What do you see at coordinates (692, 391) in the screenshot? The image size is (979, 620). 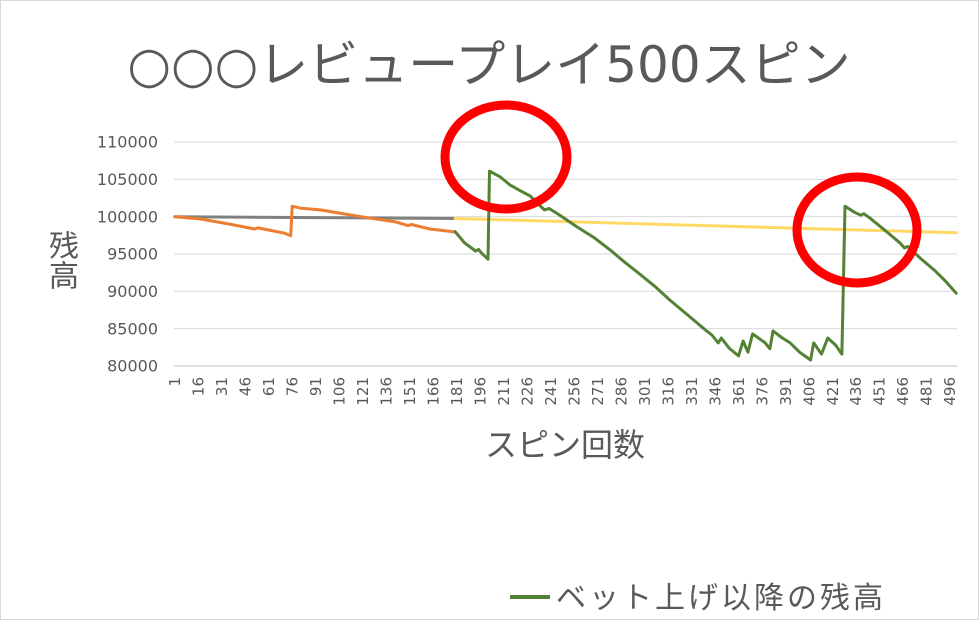 I see `x-tick-label: 331` at bounding box center [692, 391].